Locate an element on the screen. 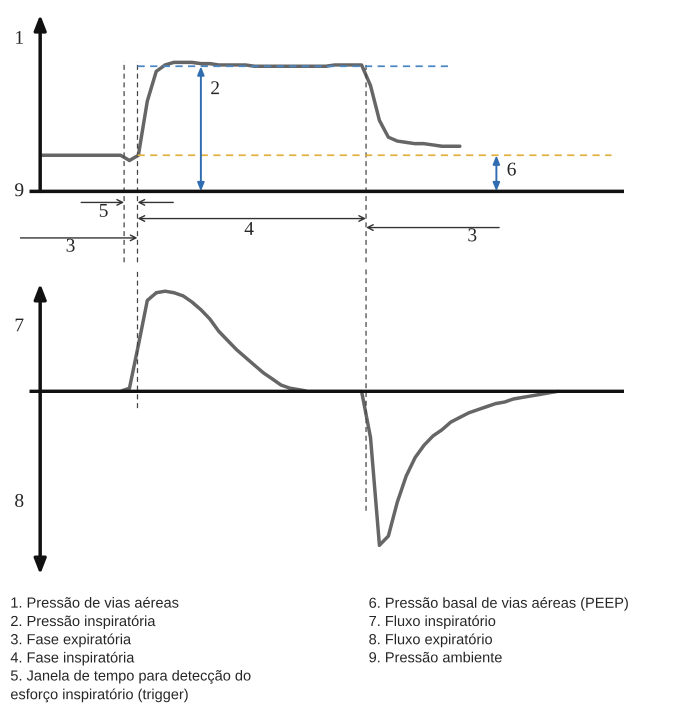  text: 4. Fase inspiratória is located at coordinates (72, 659).